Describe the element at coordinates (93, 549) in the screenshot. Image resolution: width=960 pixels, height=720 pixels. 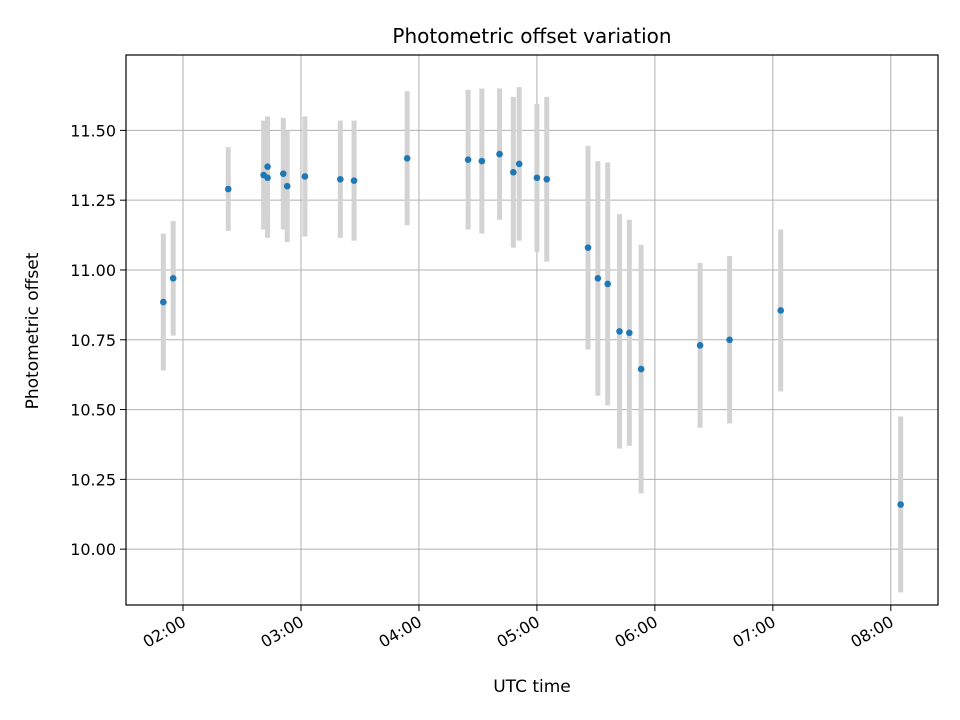
I see `y-tick-label: 10.00` at that location.